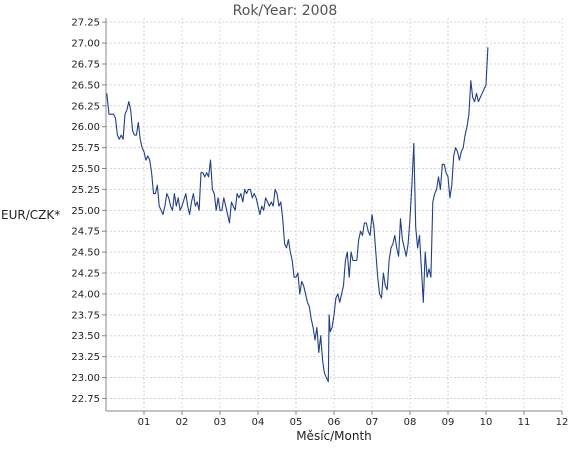  What do you see at coordinates (85, 85) in the screenshot?
I see `y-tick-label: 26.50` at bounding box center [85, 85].